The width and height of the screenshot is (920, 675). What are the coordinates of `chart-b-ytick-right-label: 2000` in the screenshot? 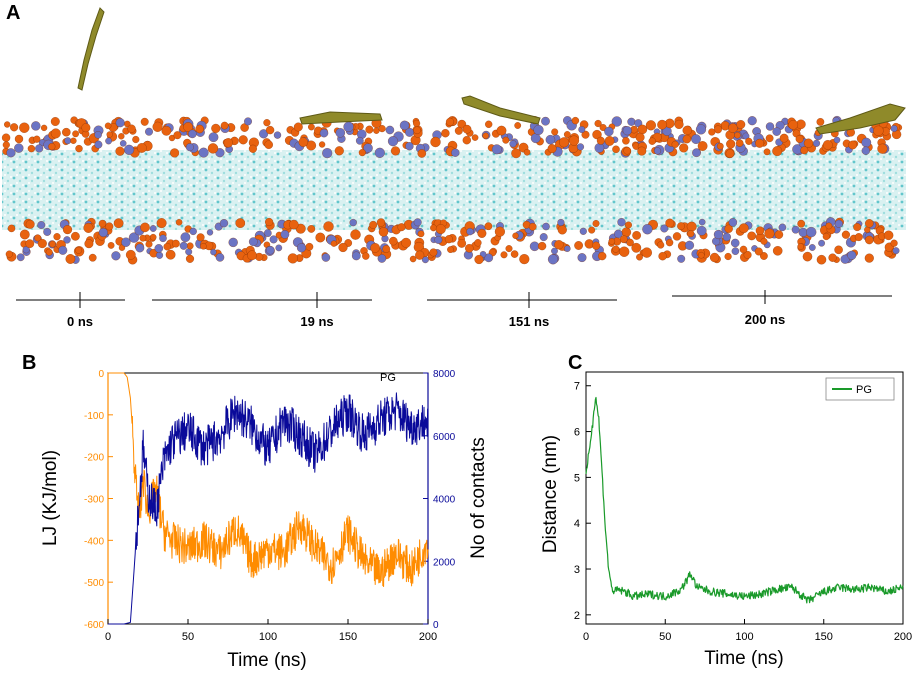 It's located at (444, 562).